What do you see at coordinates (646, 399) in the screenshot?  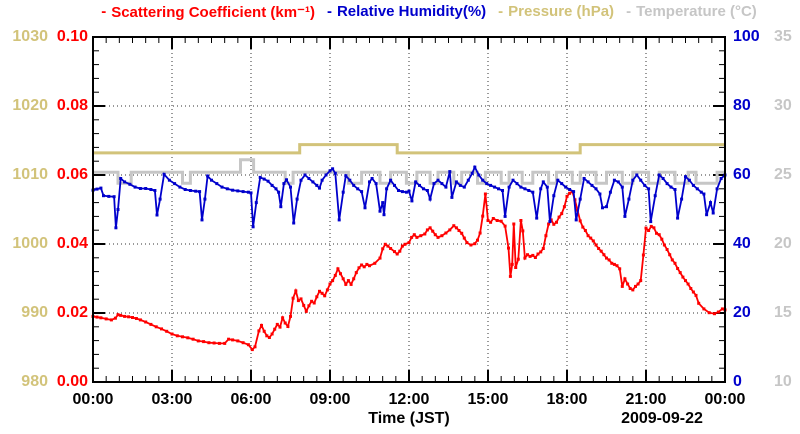 I see `x-tick-label: 21:00` at bounding box center [646, 399].